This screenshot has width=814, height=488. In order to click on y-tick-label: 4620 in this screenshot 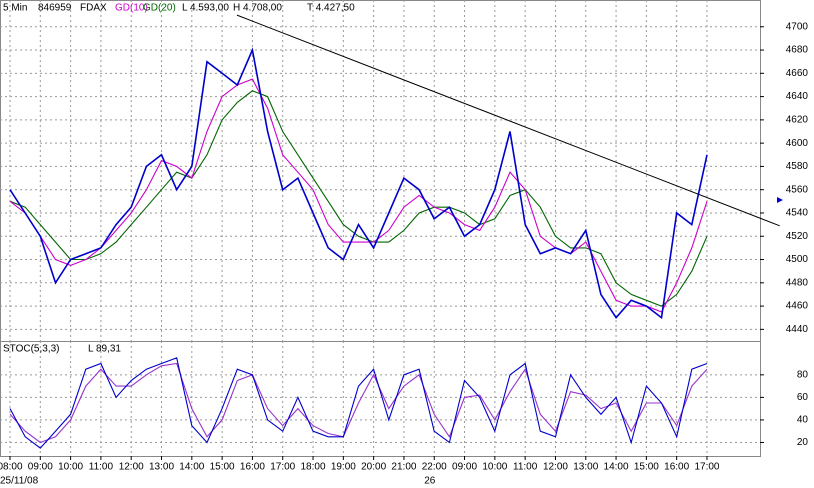, I will do `click(797, 120)`.